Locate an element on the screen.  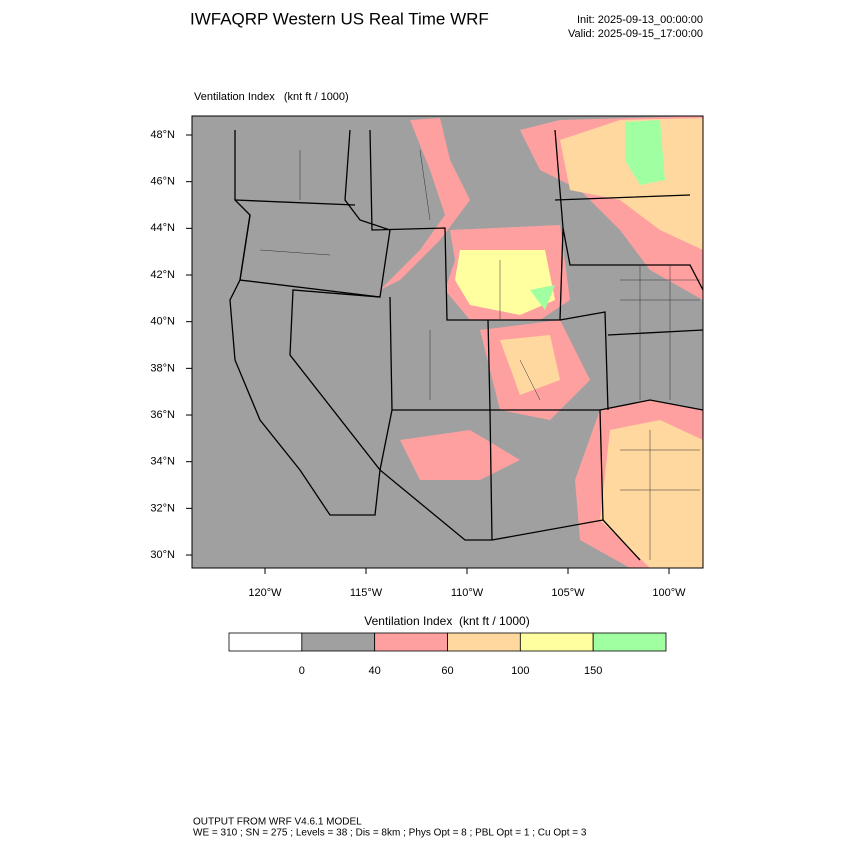
lon-label: 100°W is located at coordinates (669, 593).